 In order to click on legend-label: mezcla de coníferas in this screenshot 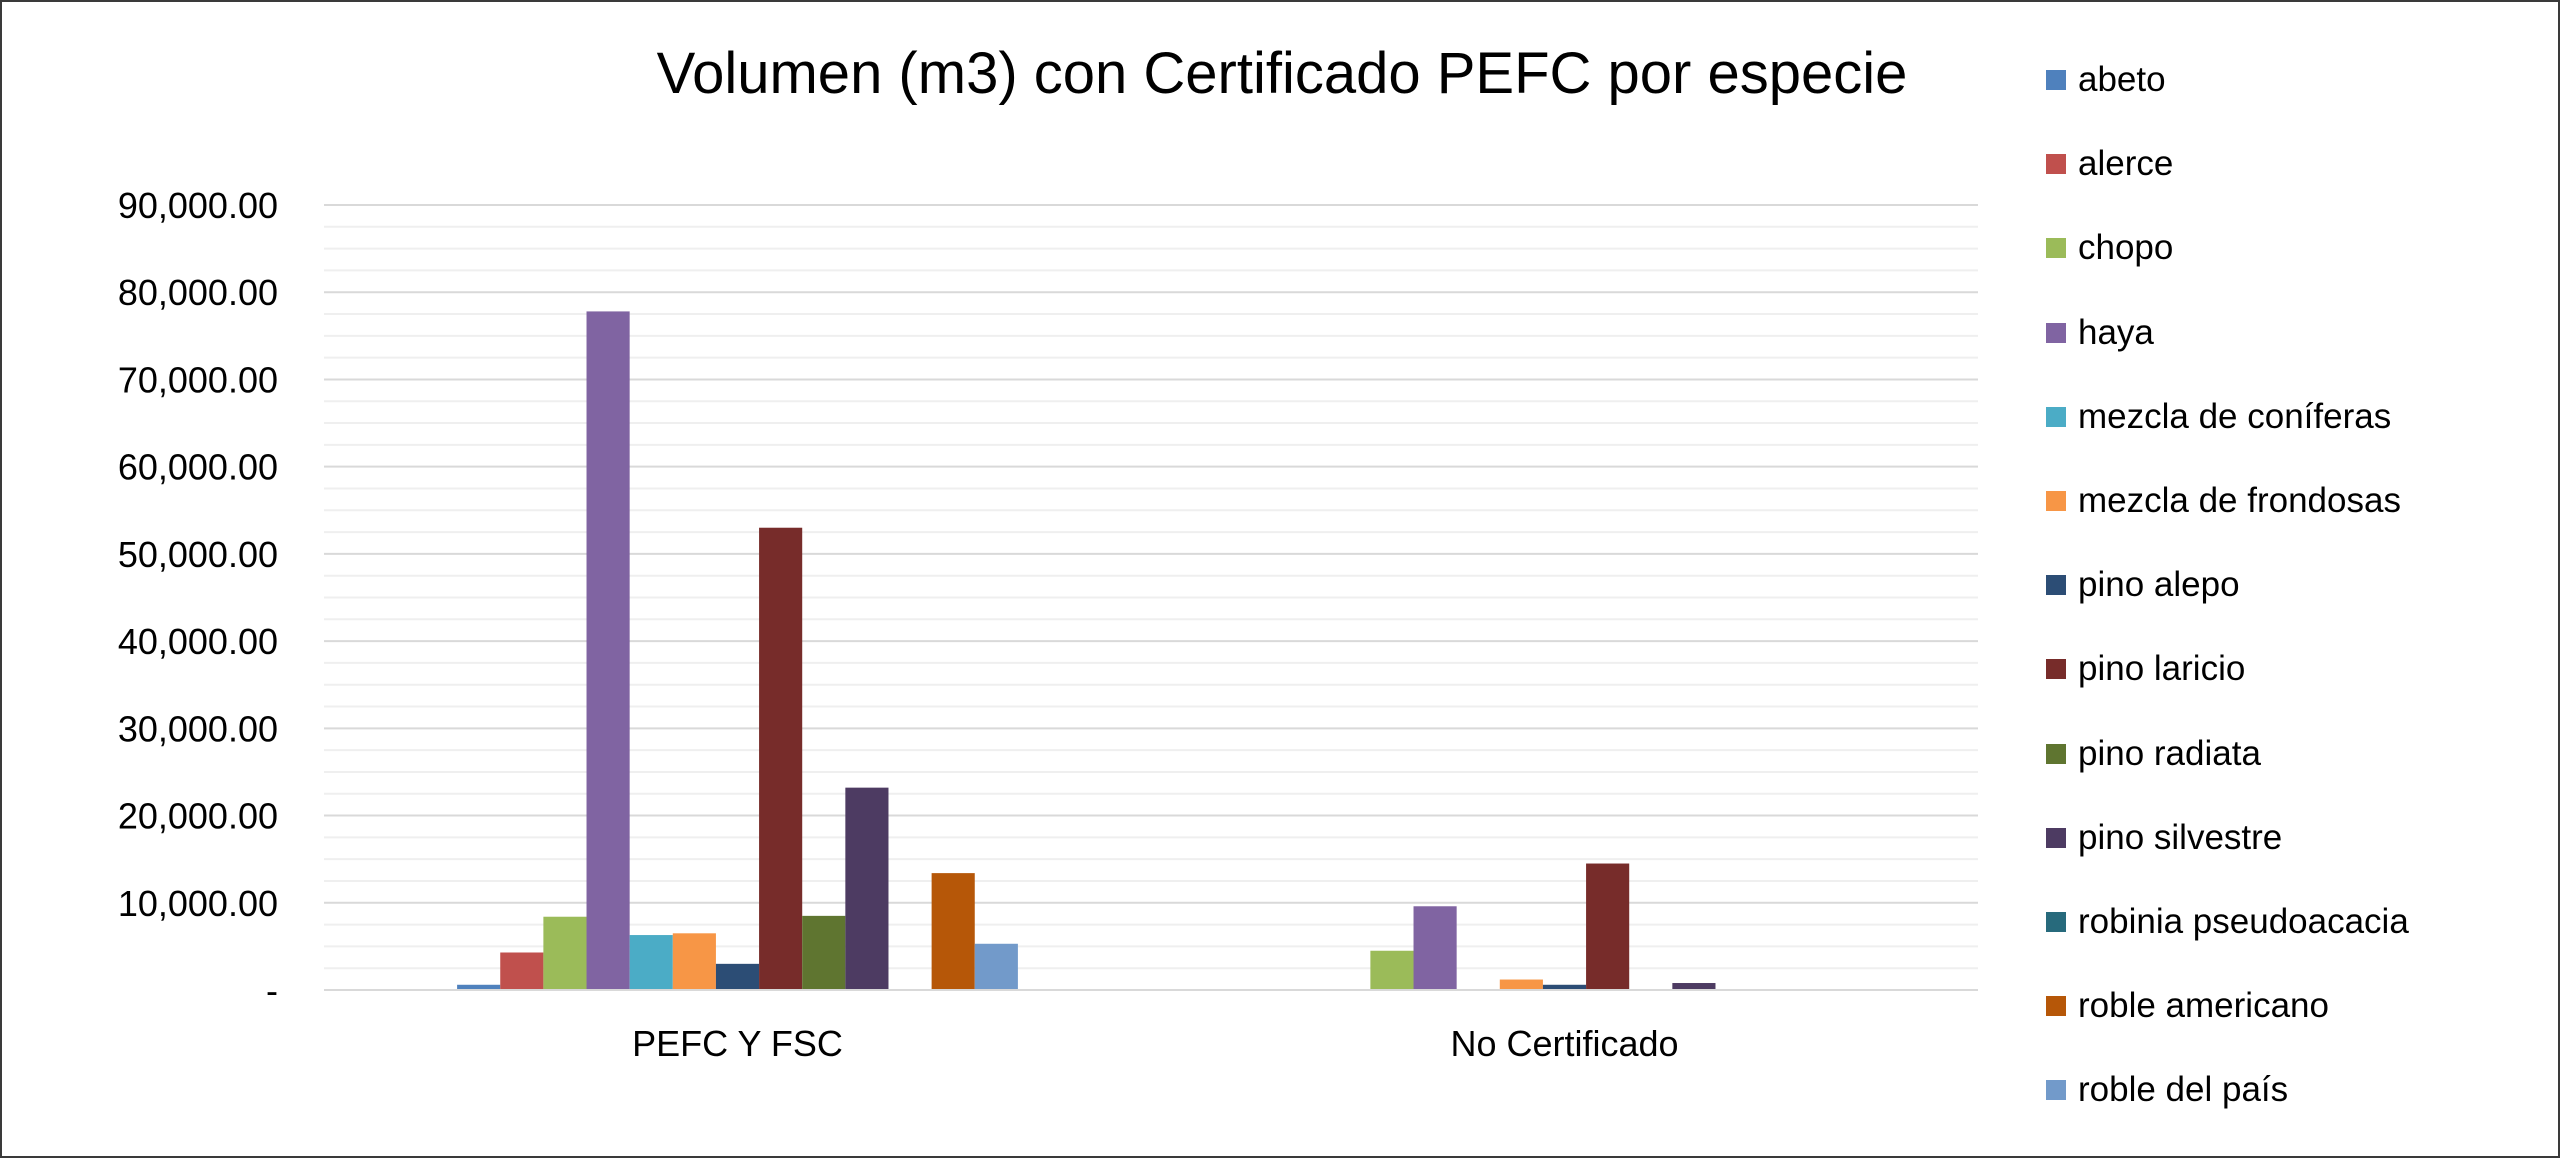, I will do `click(2235, 416)`.